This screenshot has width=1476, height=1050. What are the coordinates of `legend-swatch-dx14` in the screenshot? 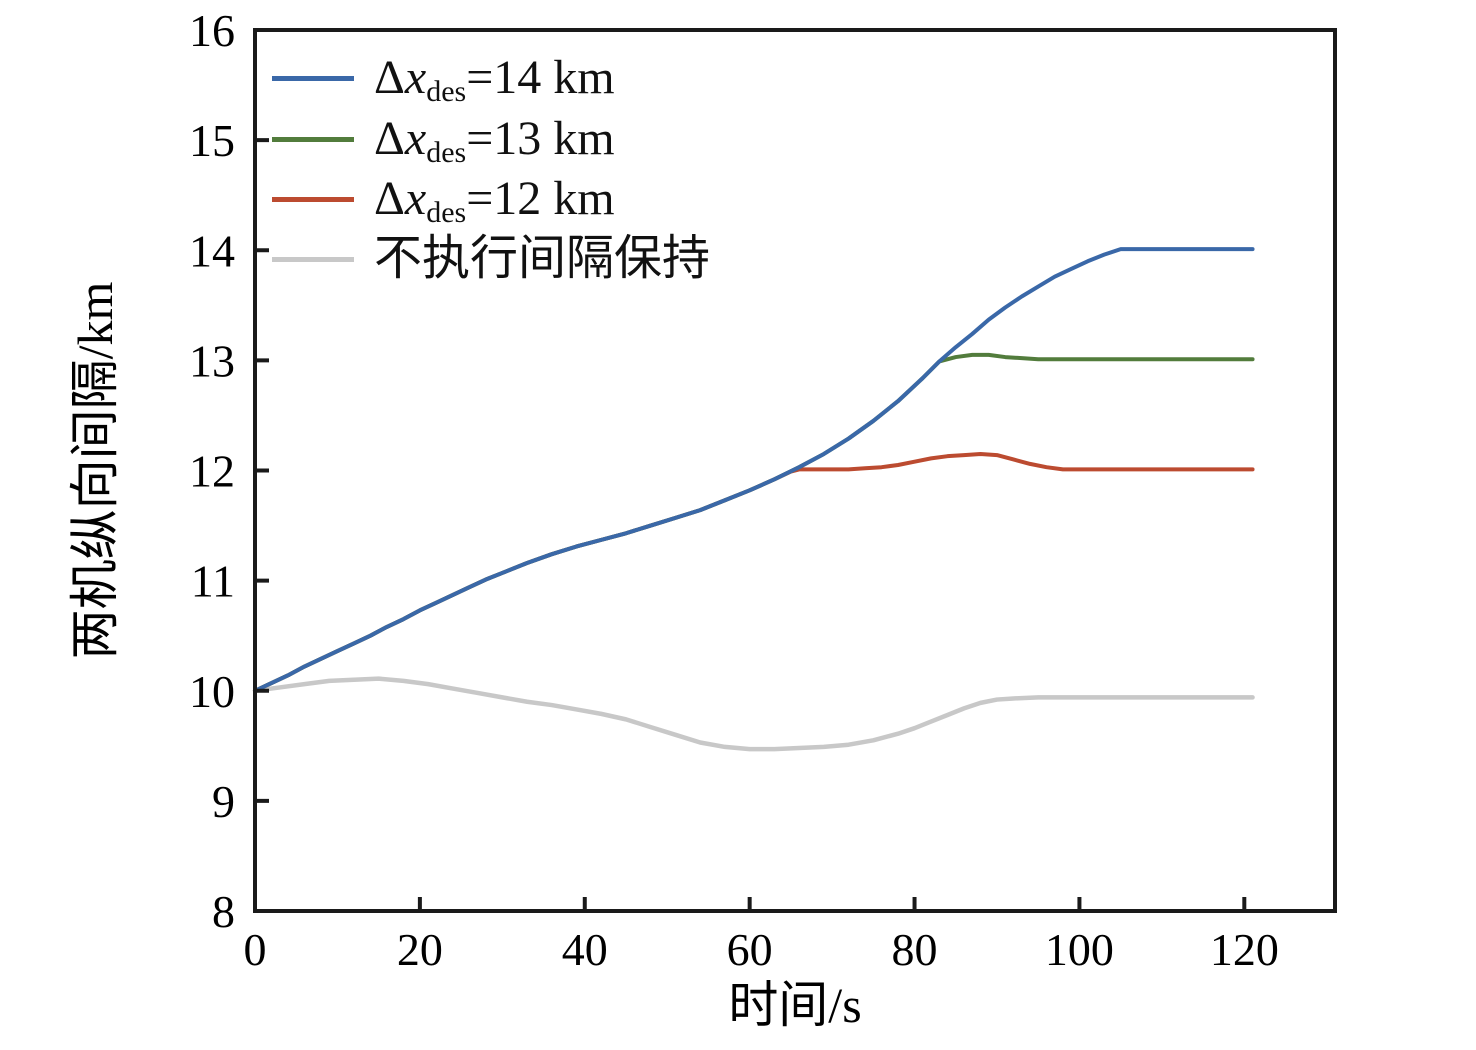 It's located at (313, 78).